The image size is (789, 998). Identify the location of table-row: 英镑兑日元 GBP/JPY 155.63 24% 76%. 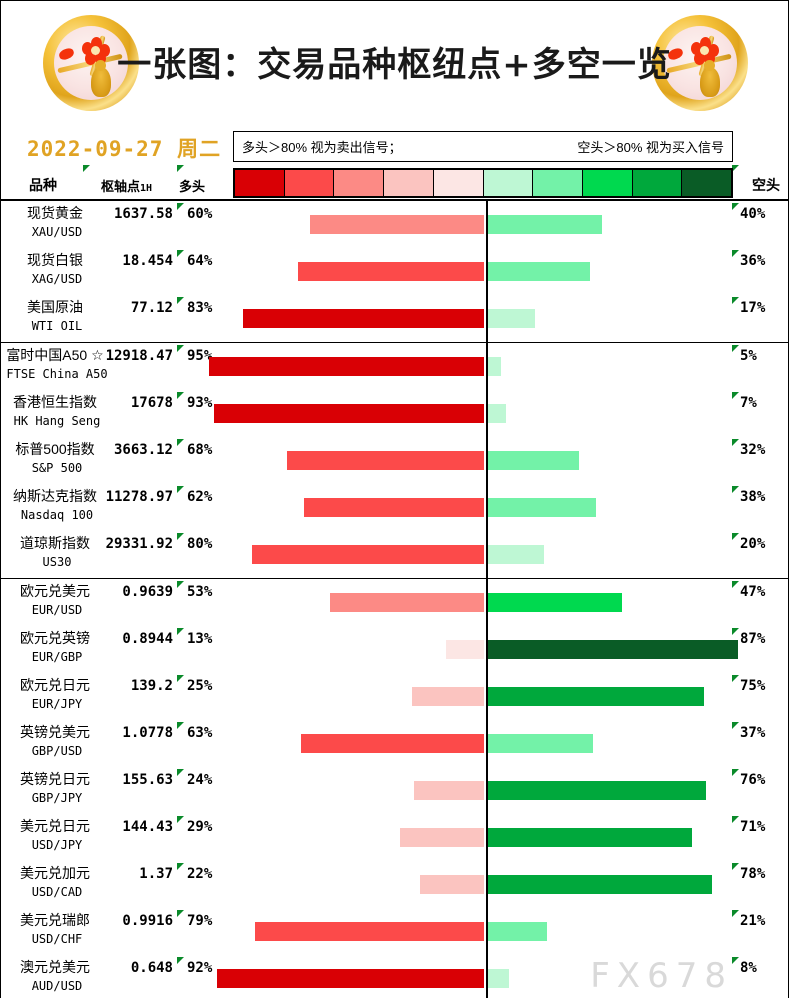
(394, 790).